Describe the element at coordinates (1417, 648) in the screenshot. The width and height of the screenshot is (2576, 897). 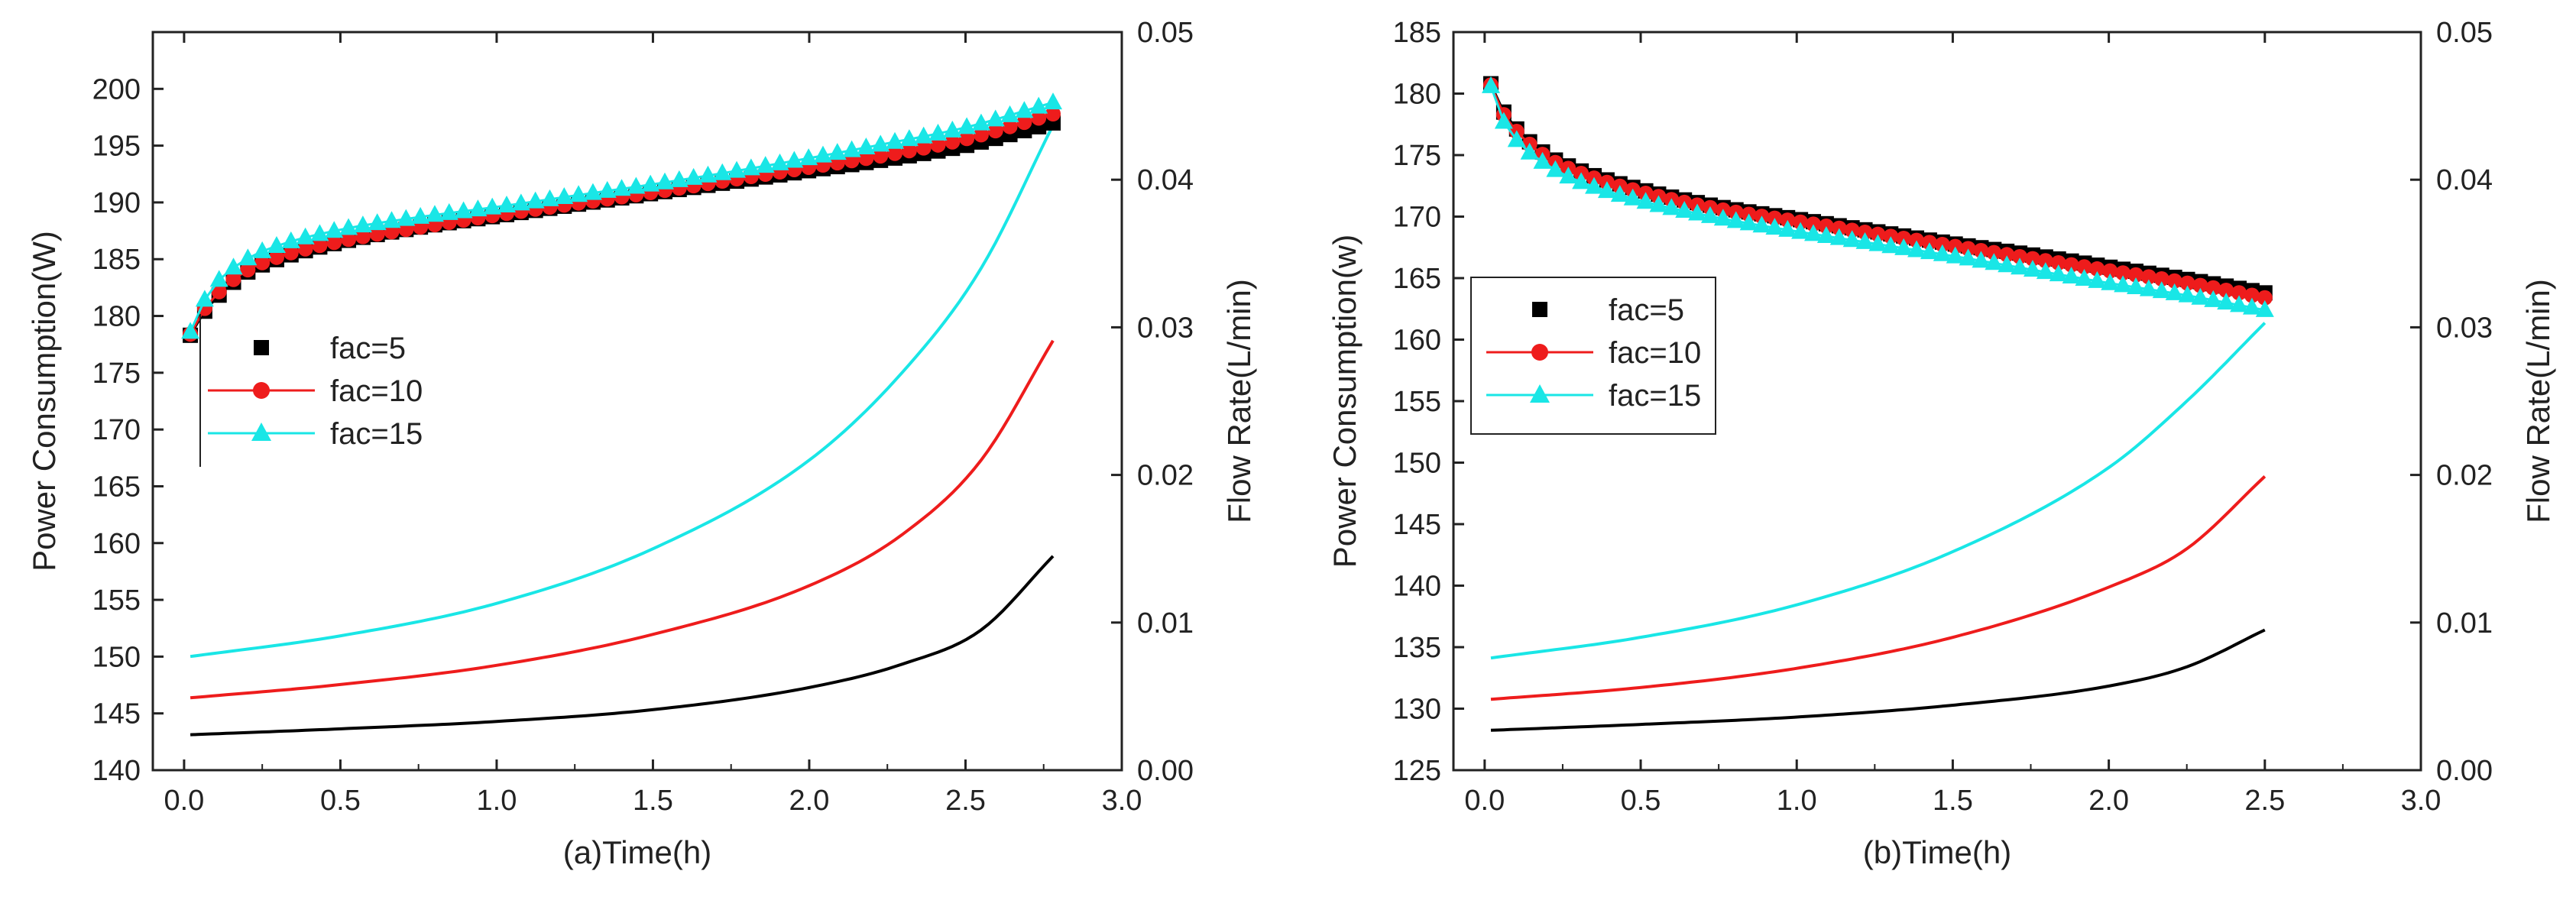
I see `y-tick-label: 135` at that location.